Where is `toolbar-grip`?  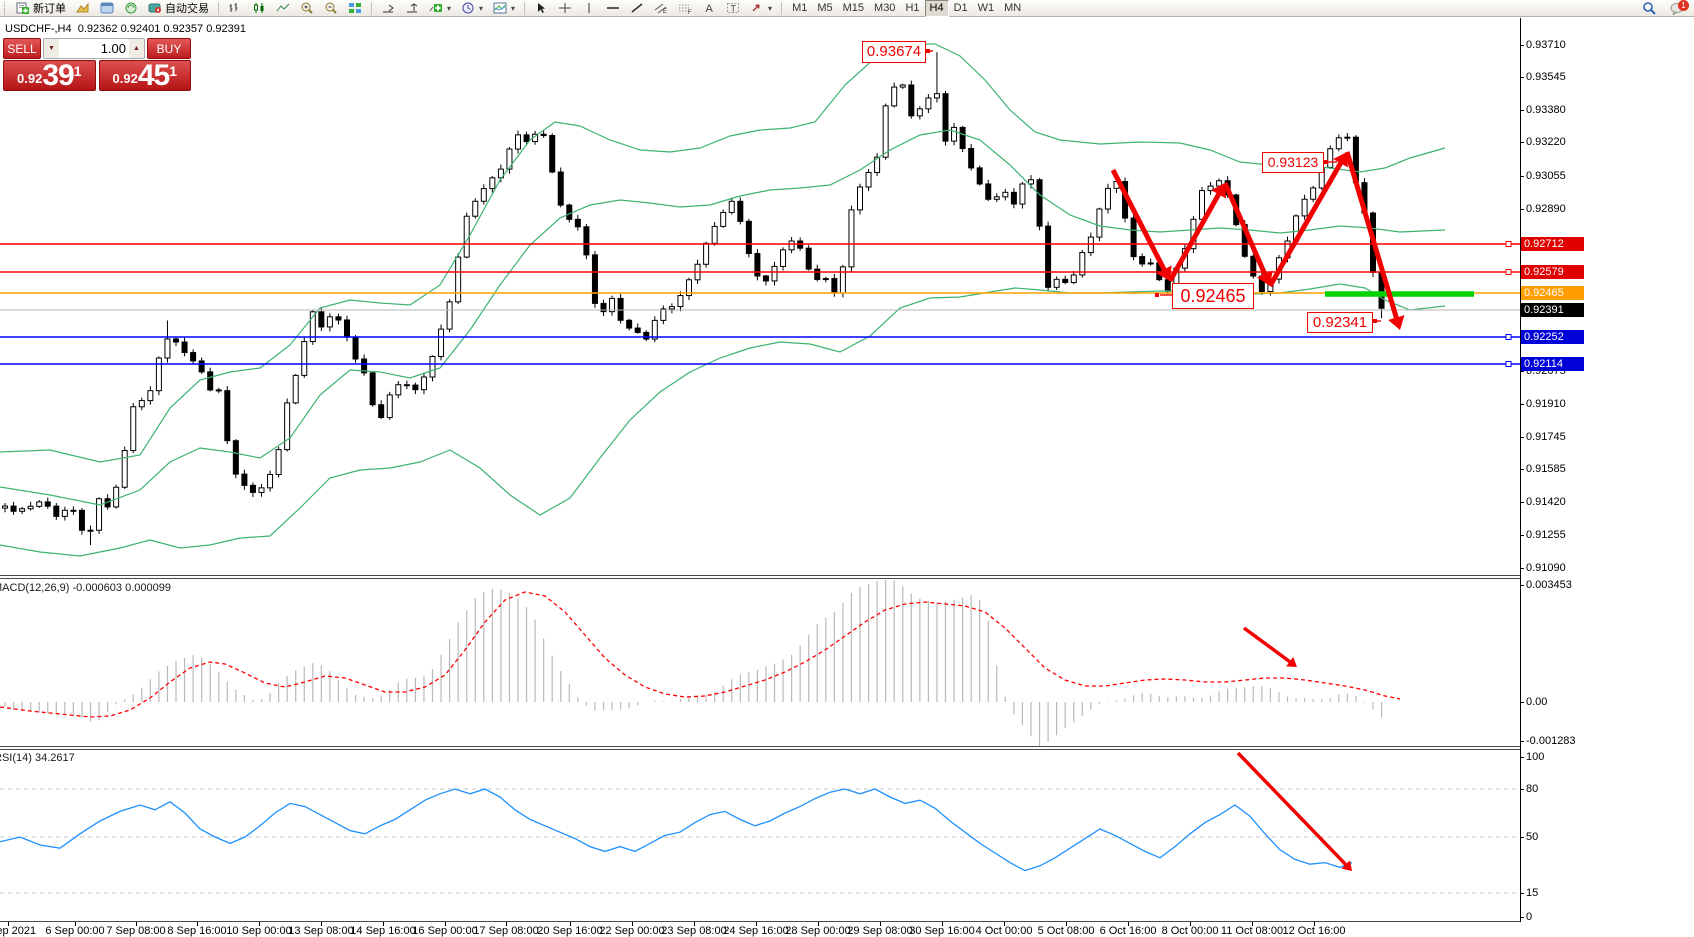
toolbar-grip is located at coordinates (6, 8).